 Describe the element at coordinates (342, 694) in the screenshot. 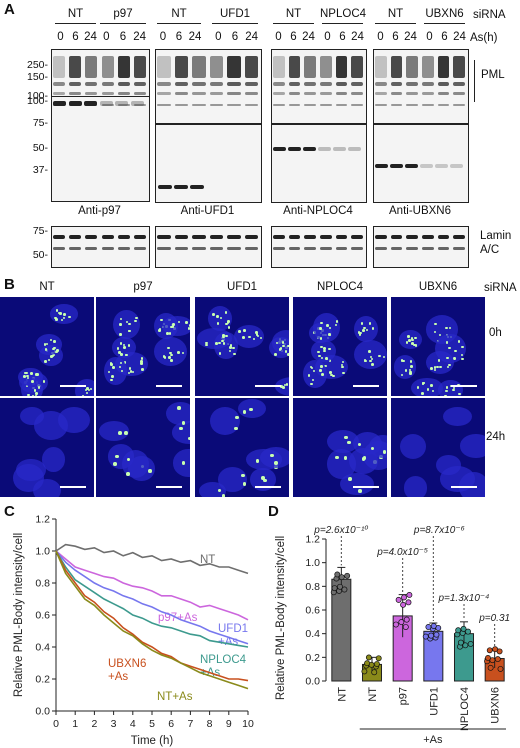

I see `category-label: NT` at that location.